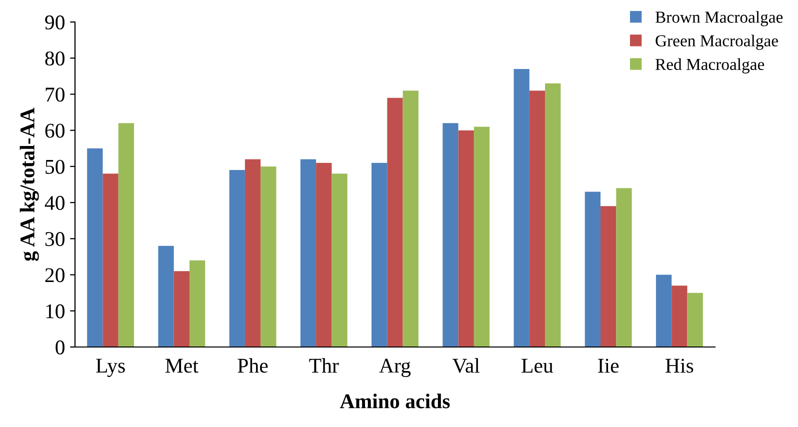  What do you see at coordinates (29, 184) in the screenshot?
I see `y-axis-title: g AA kg/total-AA` at bounding box center [29, 184].